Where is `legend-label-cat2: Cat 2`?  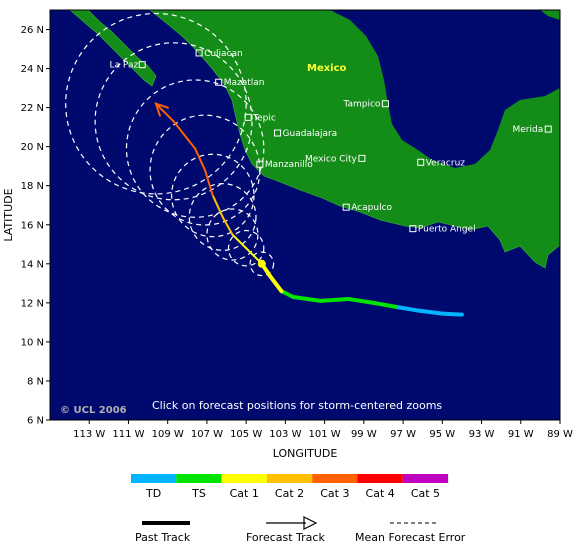 legend-label-cat2: Cat 2 is located at coordinates (289, 493).